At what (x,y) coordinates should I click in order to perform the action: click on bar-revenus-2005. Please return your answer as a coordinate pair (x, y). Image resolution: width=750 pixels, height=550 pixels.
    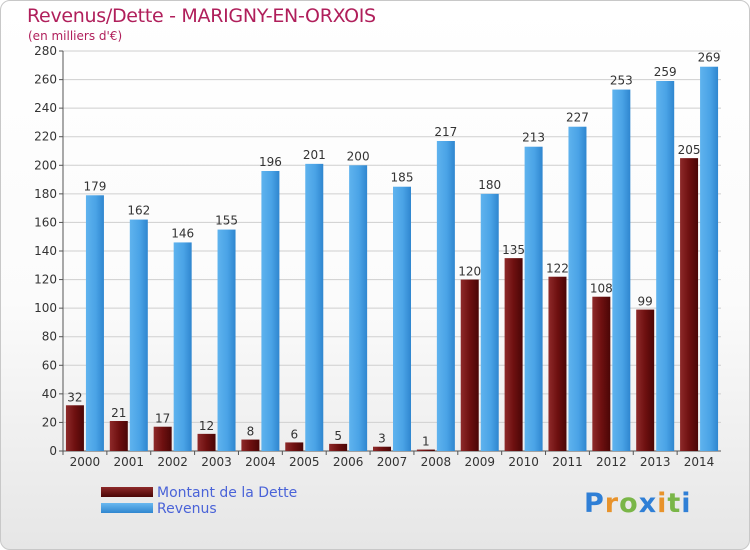
    Looking at the image, I should click on (314, 307).